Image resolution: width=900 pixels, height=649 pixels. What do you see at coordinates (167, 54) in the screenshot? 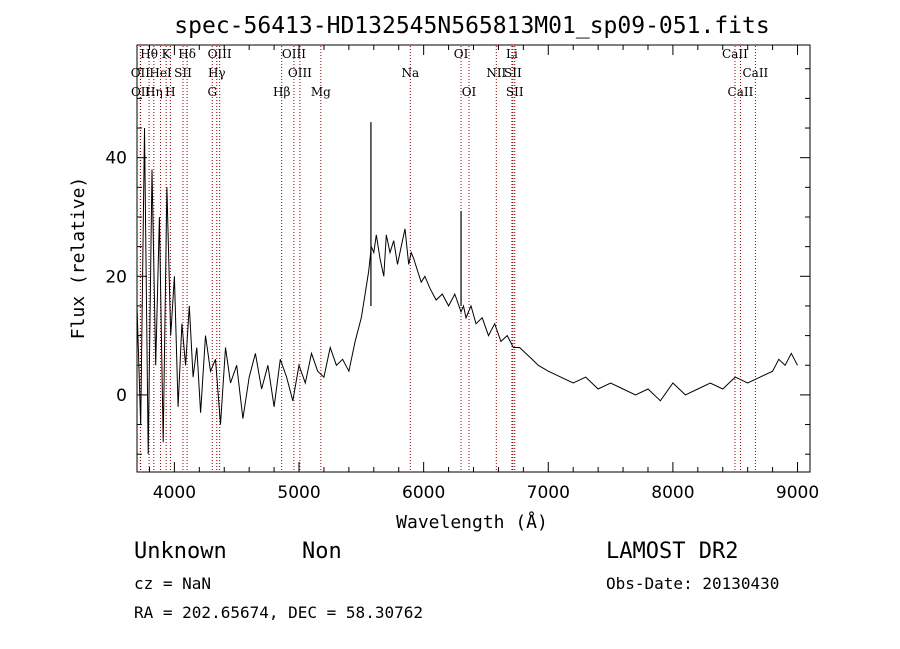
I see `line-label-1-1: K` at bounding box center [167, 54].